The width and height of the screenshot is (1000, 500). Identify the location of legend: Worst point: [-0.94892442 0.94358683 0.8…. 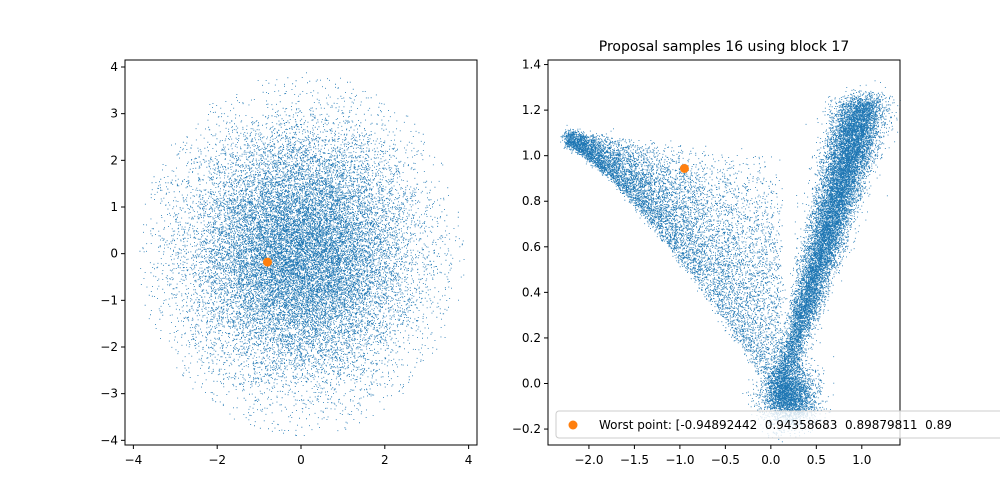
(777, 424).